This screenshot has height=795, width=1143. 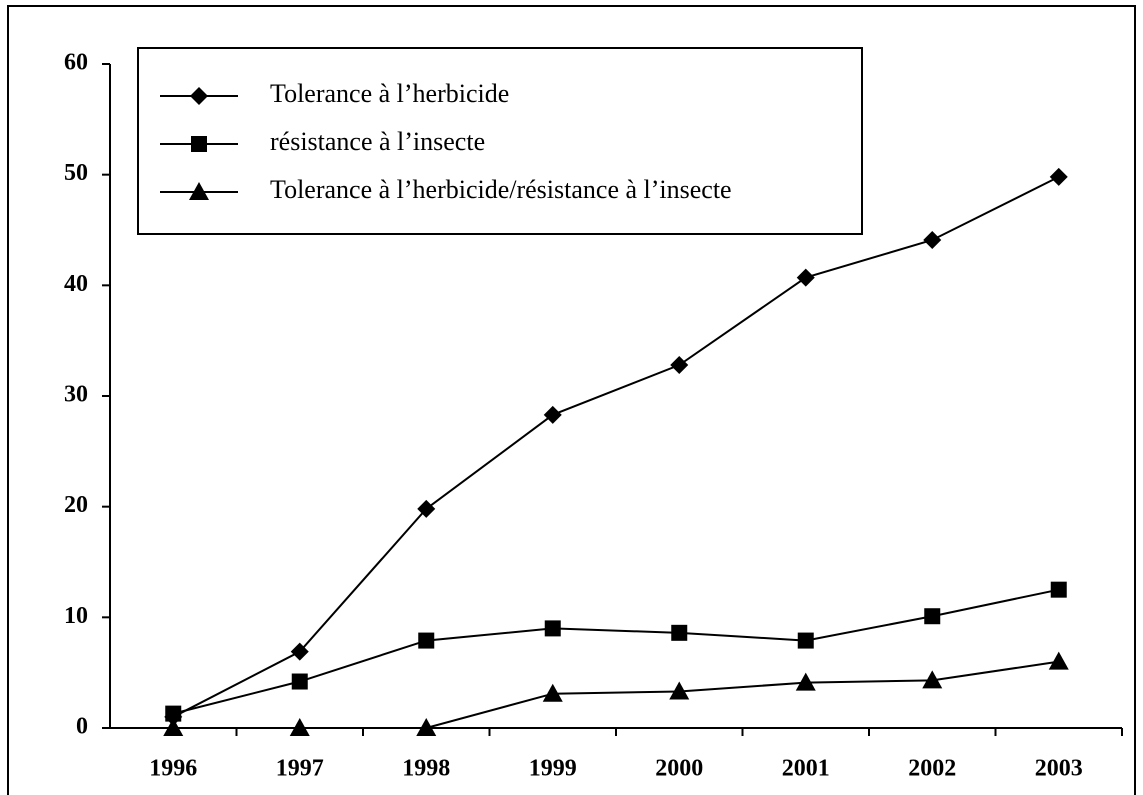 I want to click on legend-label: Tolerance à l’herbicide, so click(x=389, y=93).